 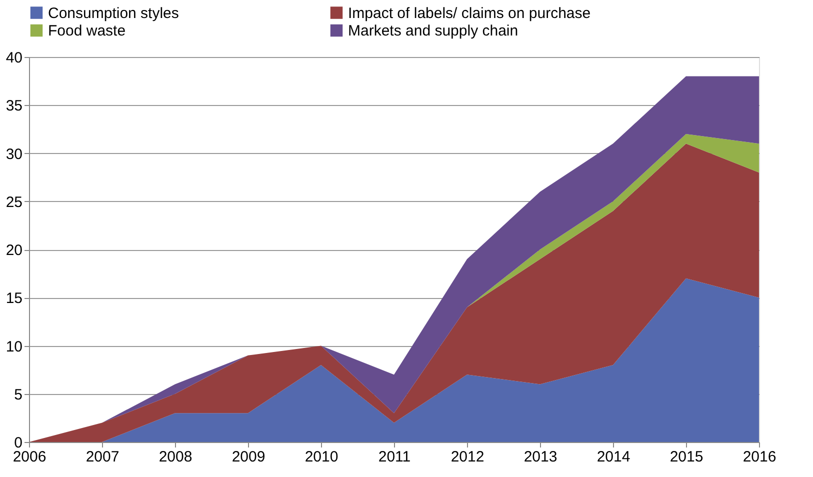 What do you see at coordinates (687, 457) in the screenshot?
I see `x-tick-label: 2015` at bounding box center [687, 457].